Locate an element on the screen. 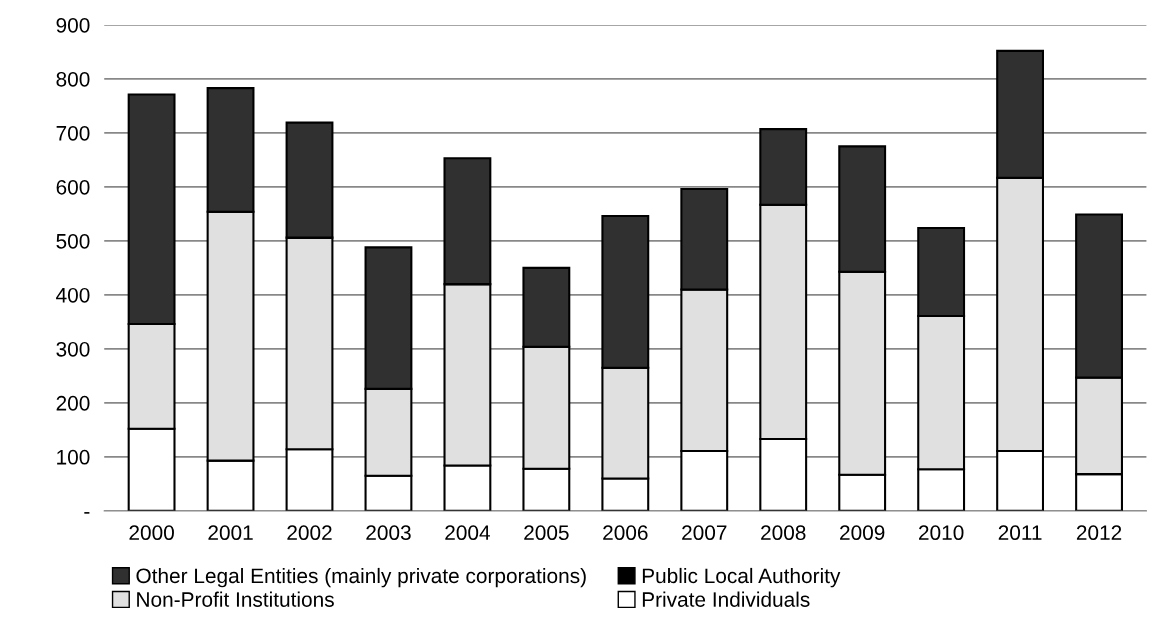 The width and height of the screenshot is (1158, 623). x-tick-label: 2002 is located at coordinates (309, 533).